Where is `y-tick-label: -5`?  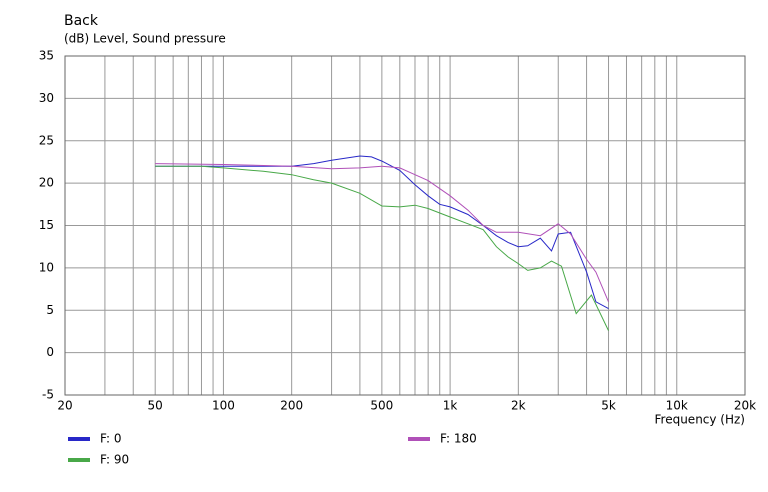
y-tick-label: -5 is located at coordinates (48, 395).